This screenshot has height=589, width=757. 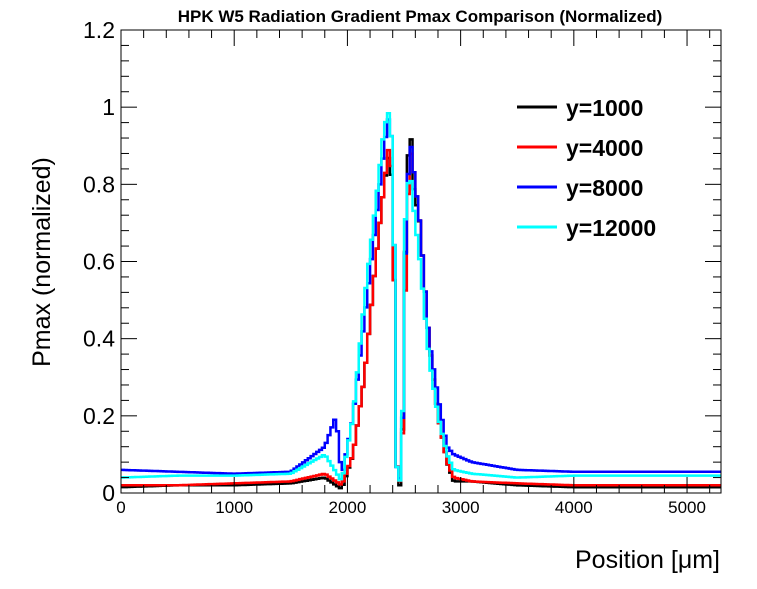 What do you see at coordinates (461, 507) in the screenshot?
I see `x-tick-label: 3000` at bounding box center [461, 507].